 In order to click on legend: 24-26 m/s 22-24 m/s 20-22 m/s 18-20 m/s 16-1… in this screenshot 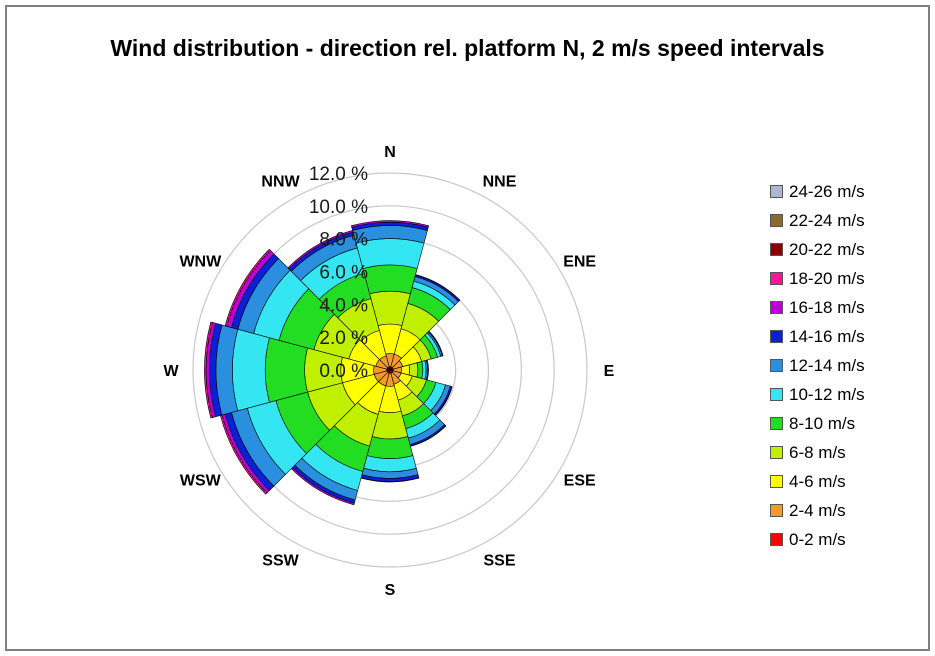, I will do `click(817, 365)`.